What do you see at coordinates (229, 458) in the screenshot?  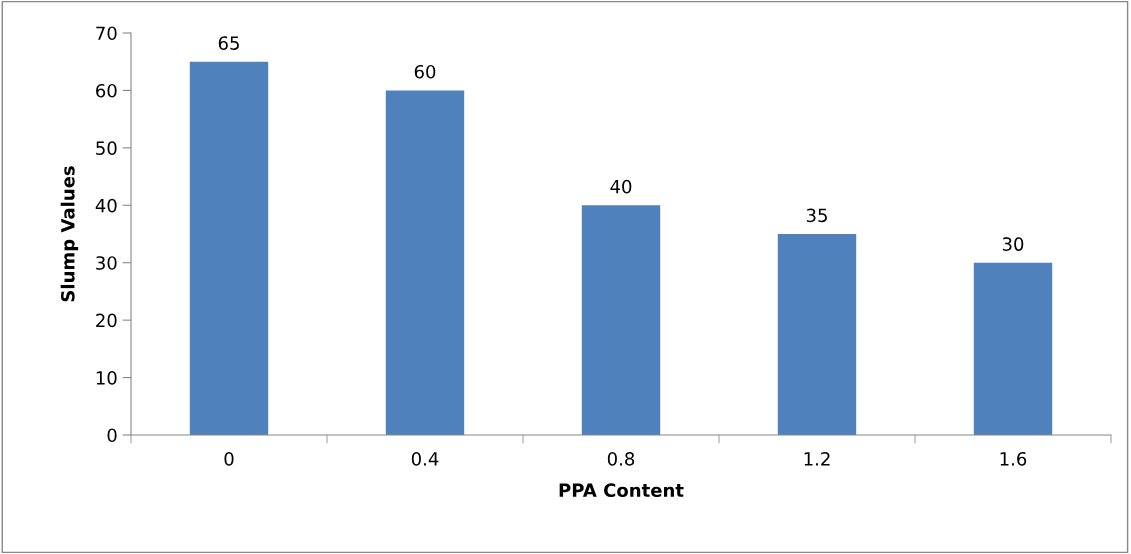 I see `x-tick-label: 0` at bounding box center [229, 458].